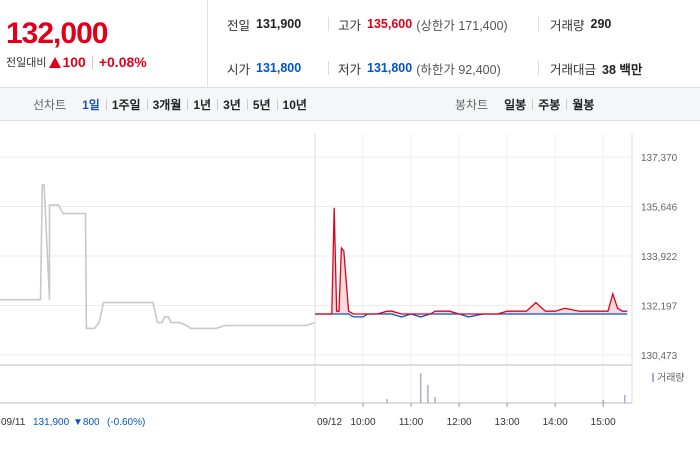 This screenshot has width=700, height=450. I want to click on change-amount: 100, so click(74, 62).